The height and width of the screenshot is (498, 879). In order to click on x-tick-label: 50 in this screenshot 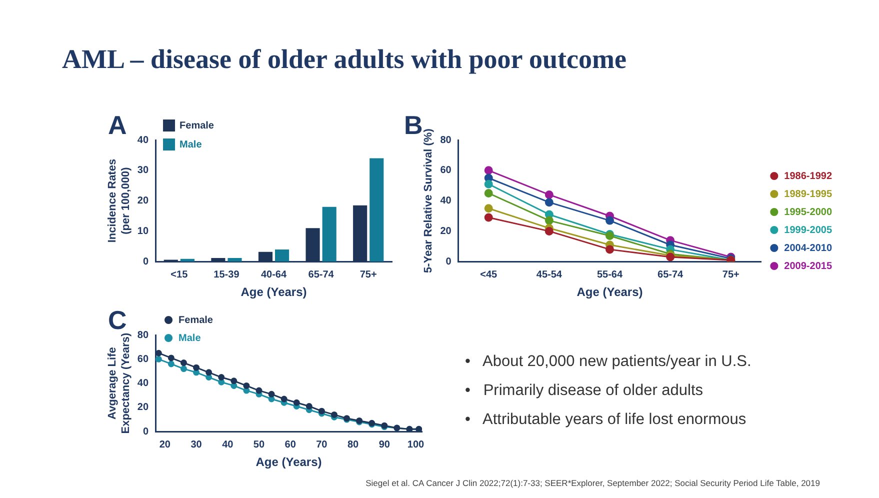, I will do `click(259, 444)`.